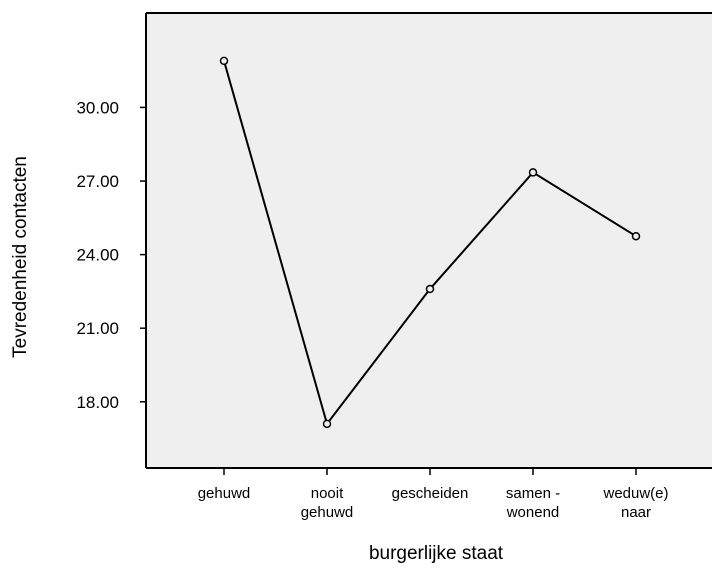 This screenshot has width=712, height=569. I want to click on x-tick-label: gescheiden, so click(430, 493).